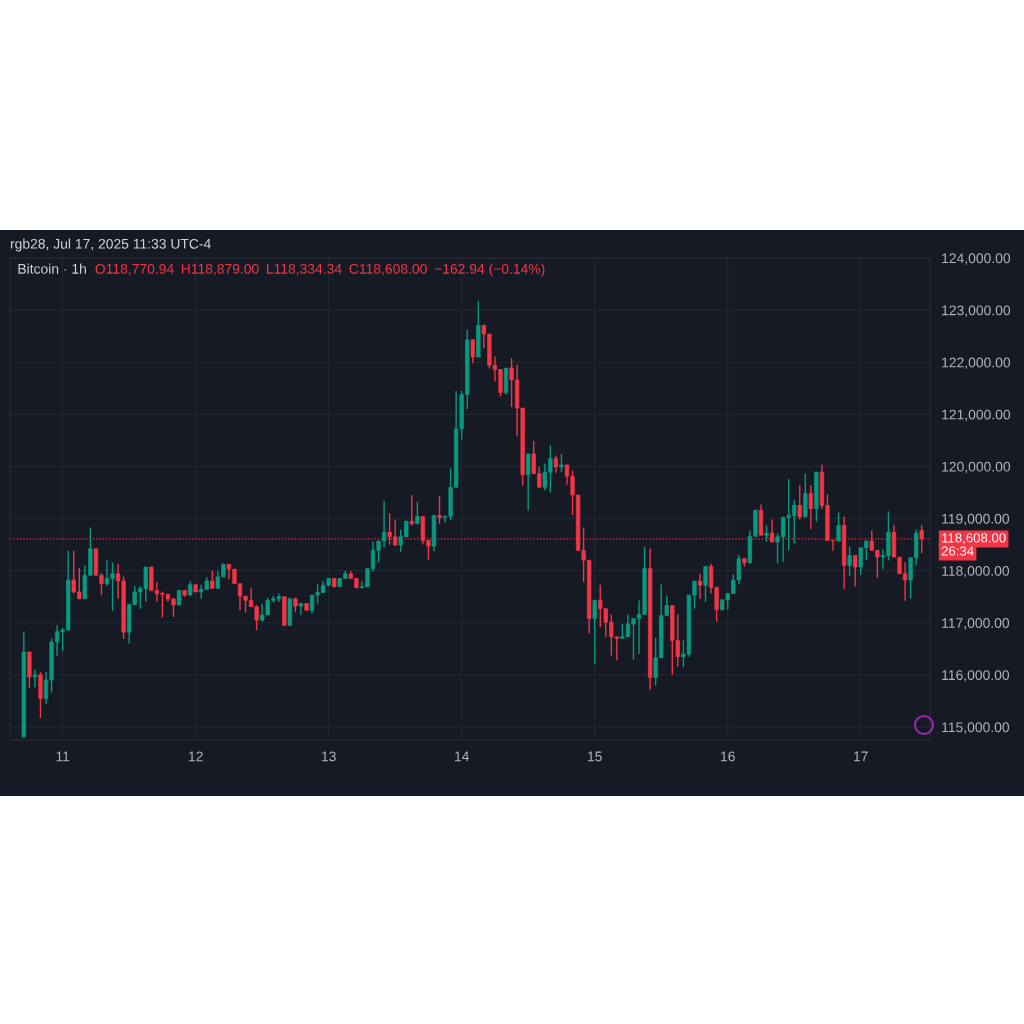  I want to click on y-tick-label: 119,000.00, so click(976, 519).